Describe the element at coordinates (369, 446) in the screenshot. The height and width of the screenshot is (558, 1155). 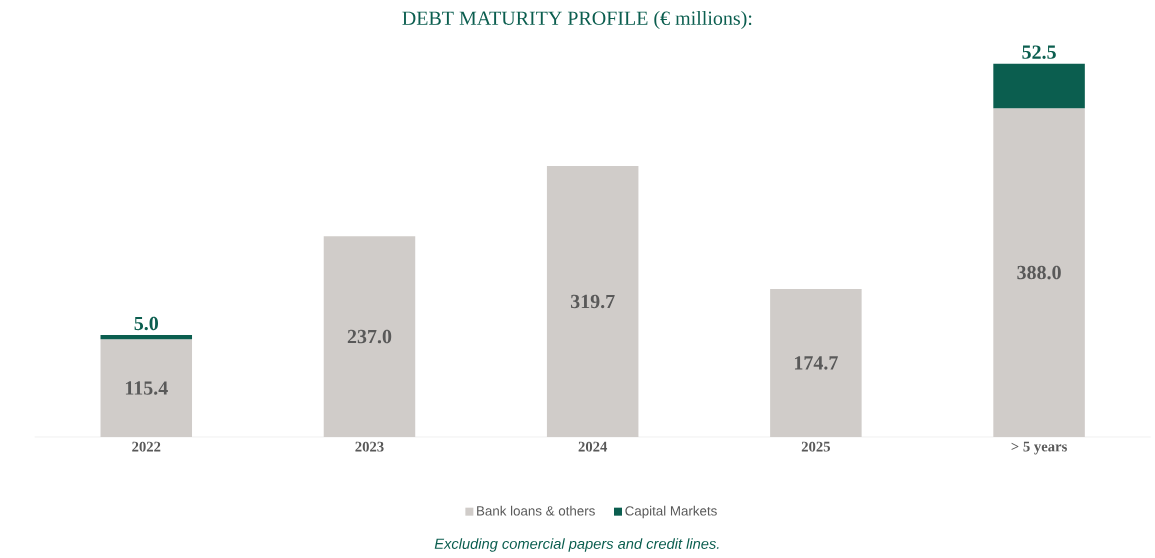
I see `x-tick-label: 2023` at that location.